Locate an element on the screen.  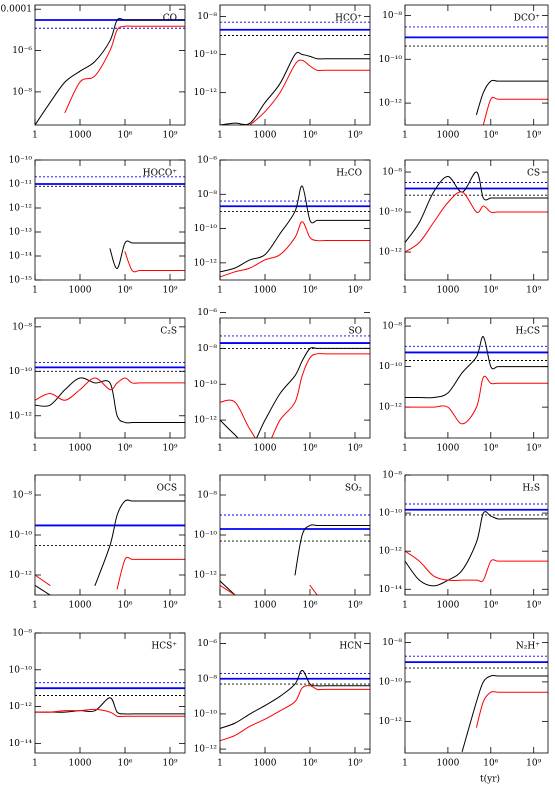
panel-title: H₂CO is located at coordinates (349, 174).